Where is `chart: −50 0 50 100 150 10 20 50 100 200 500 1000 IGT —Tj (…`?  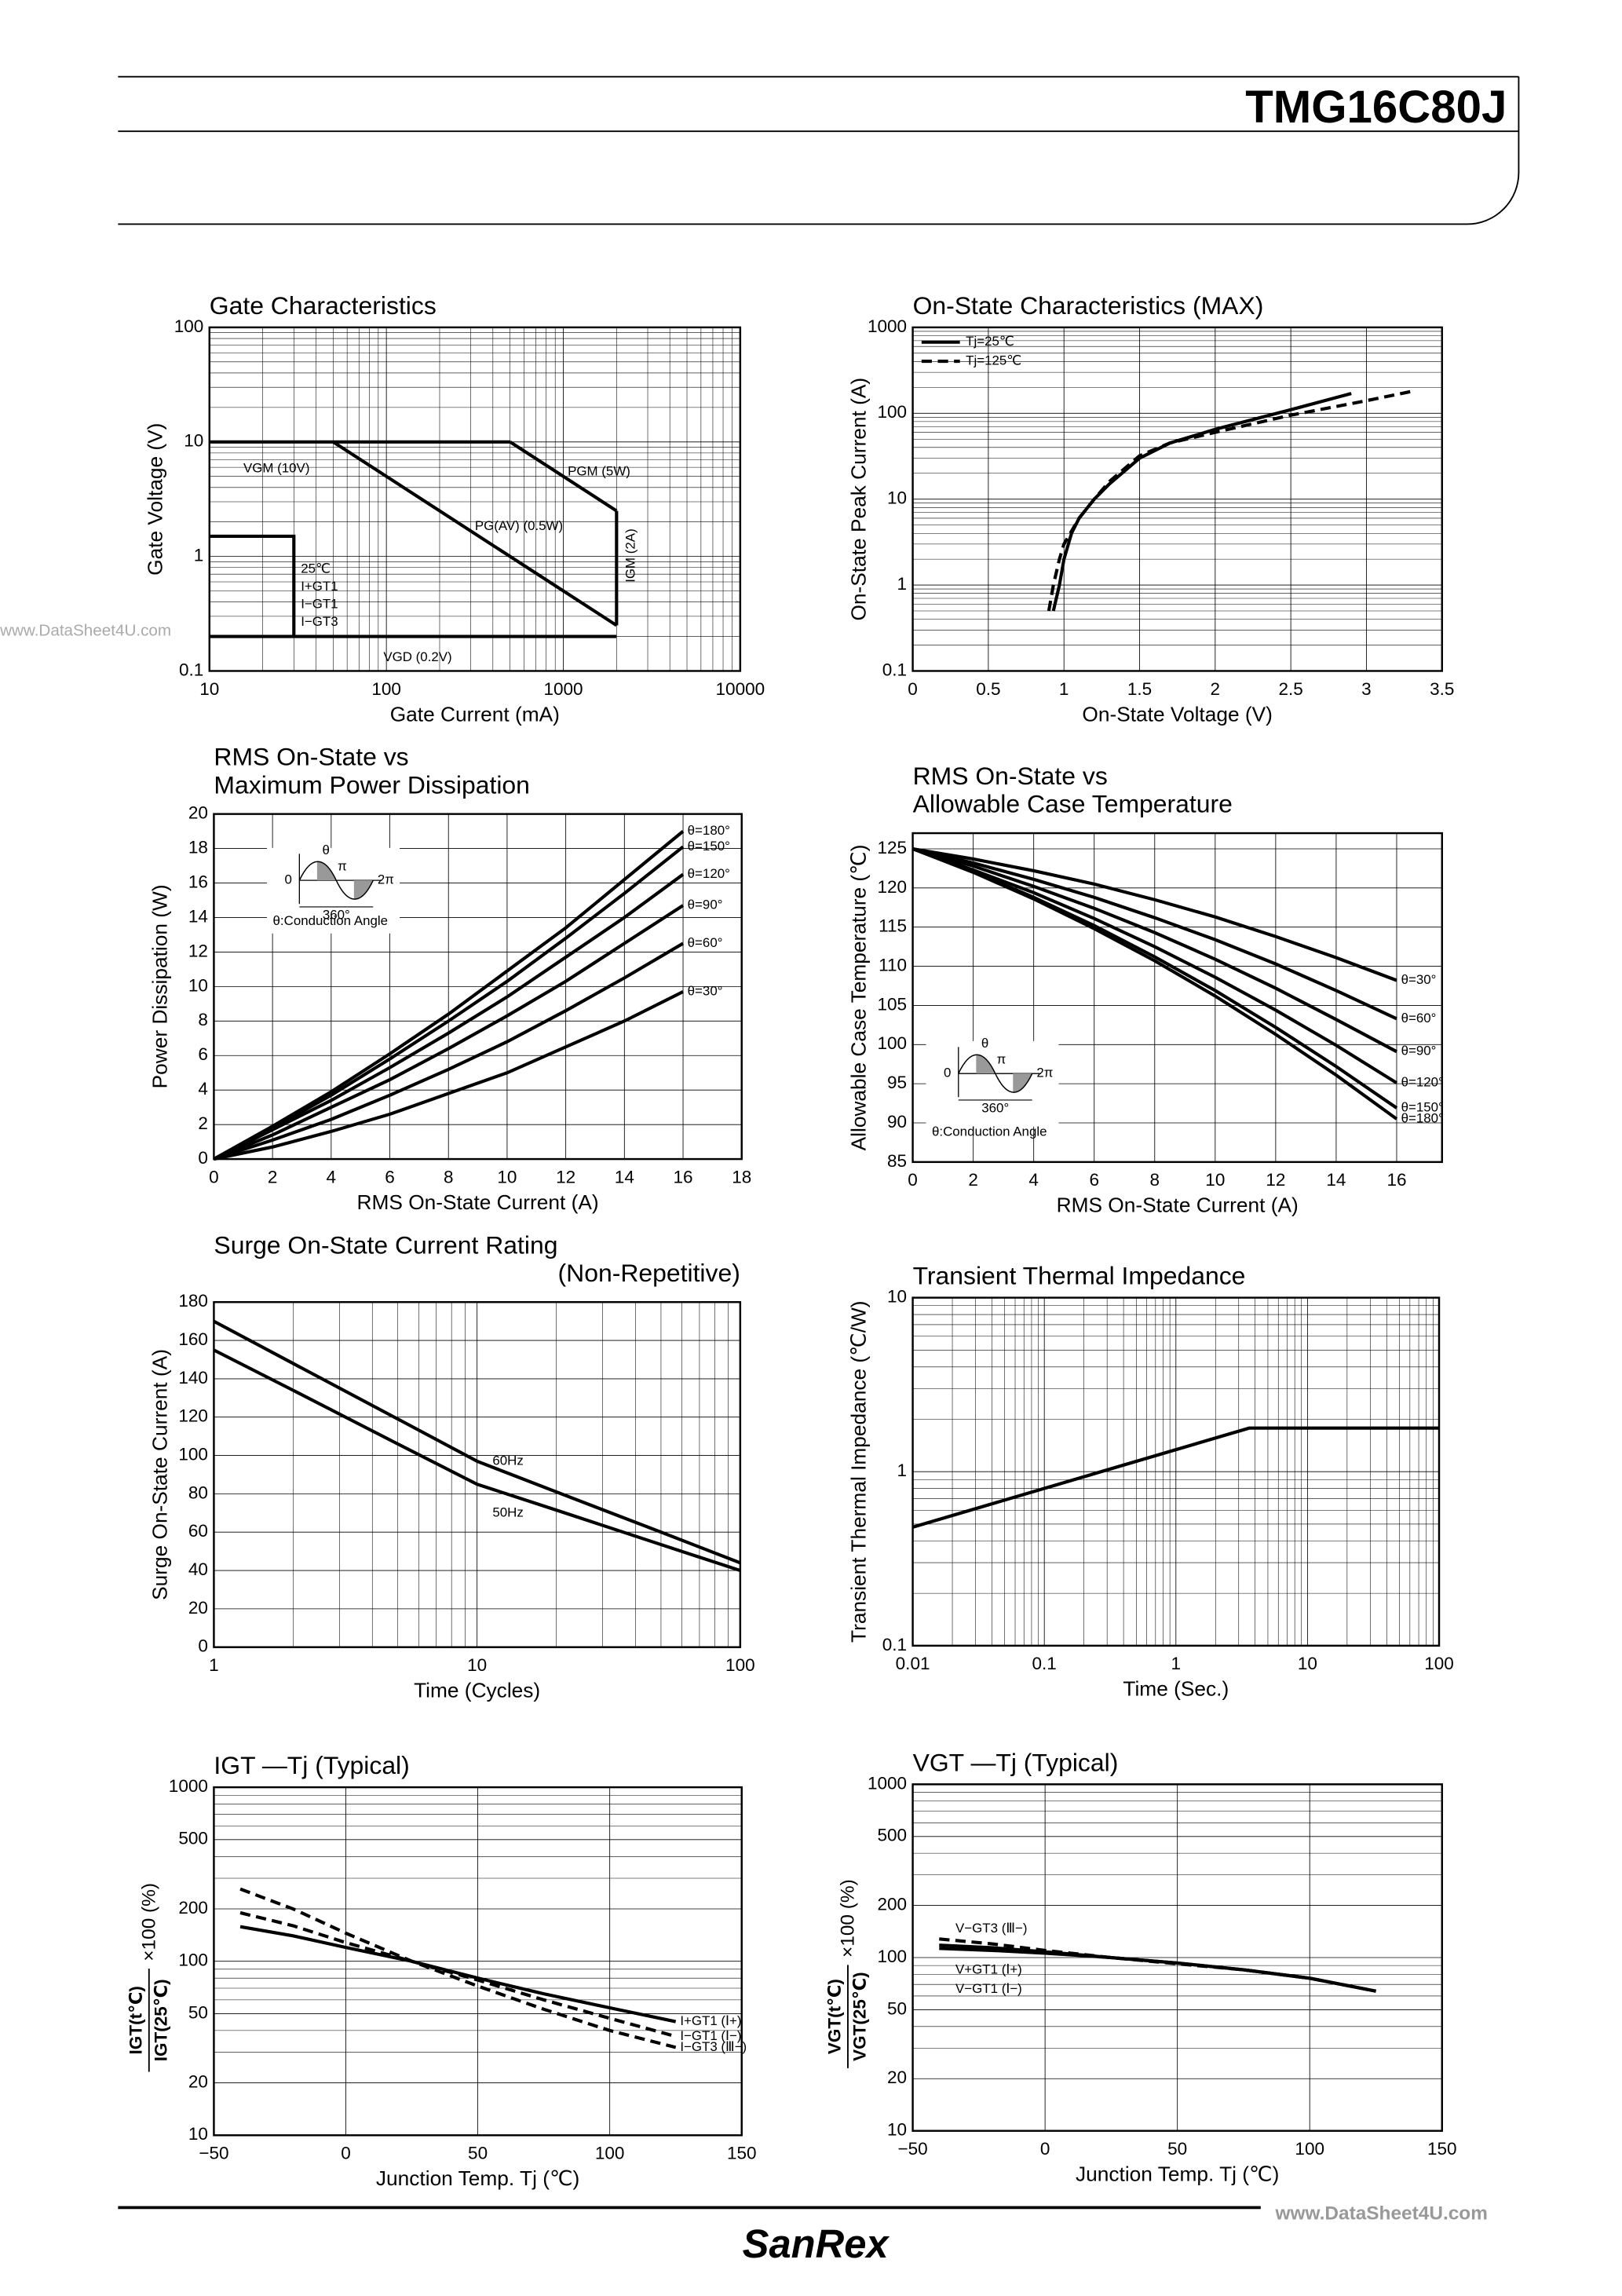 chart: −50 0 50 100 150 10 20 50 100 200 500 1000 IGT —Tj (… is located at coordinates (441, 1971).